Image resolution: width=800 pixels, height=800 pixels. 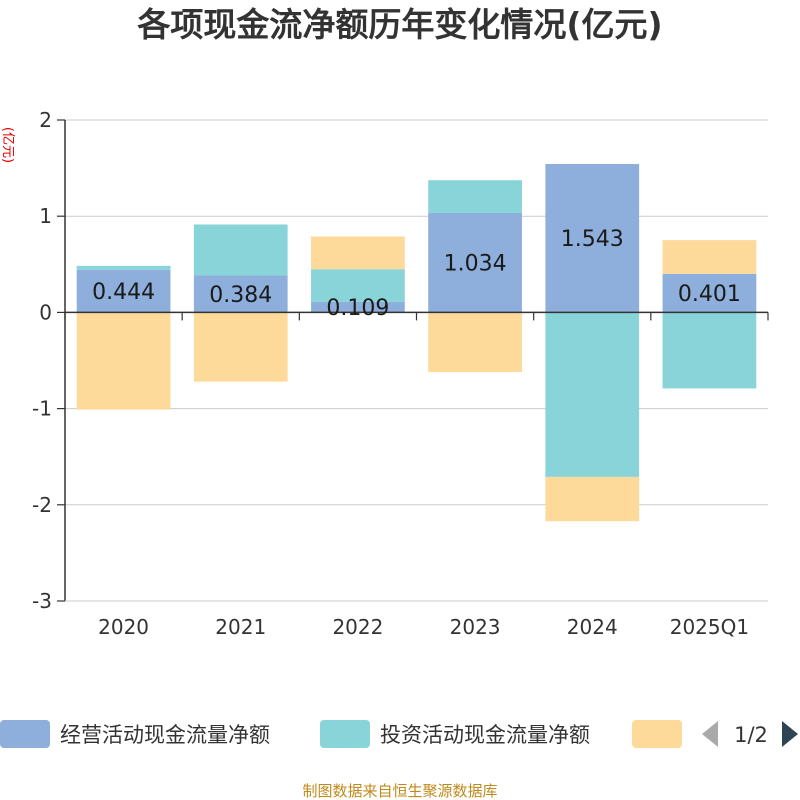 I want to click on legend: 经营活动现金流量净额 投资活动现金流量净额 1/2, so click(x=399, y=734).